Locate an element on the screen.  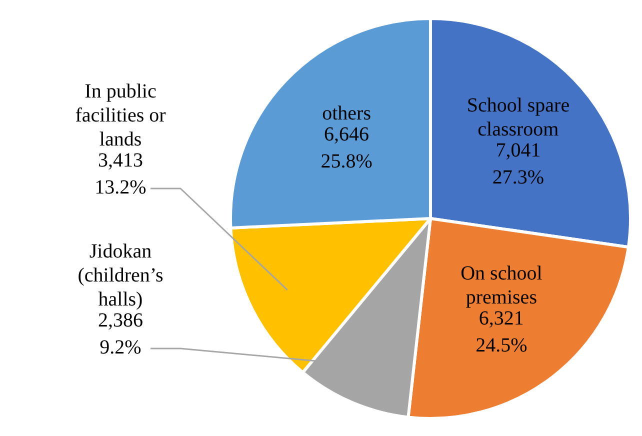
slice-label: others is located at coordinates (347, 113).